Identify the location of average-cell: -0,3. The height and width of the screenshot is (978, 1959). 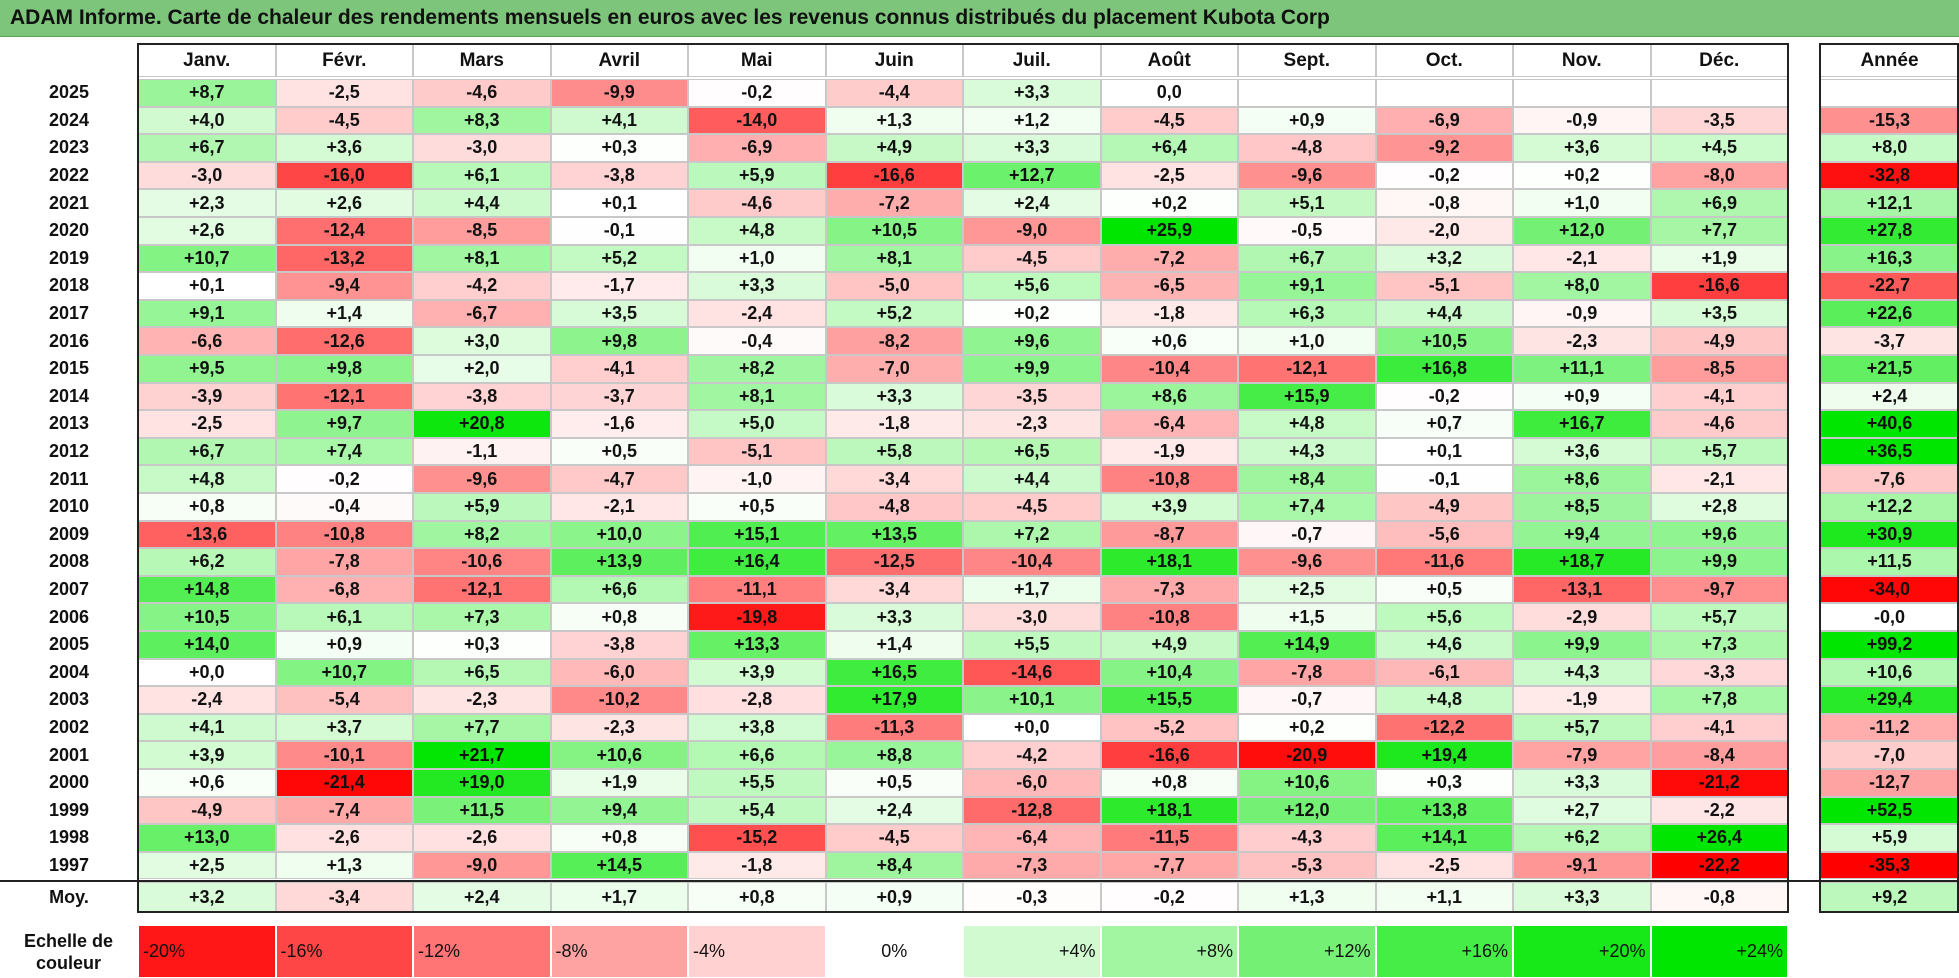
(1032, 897).